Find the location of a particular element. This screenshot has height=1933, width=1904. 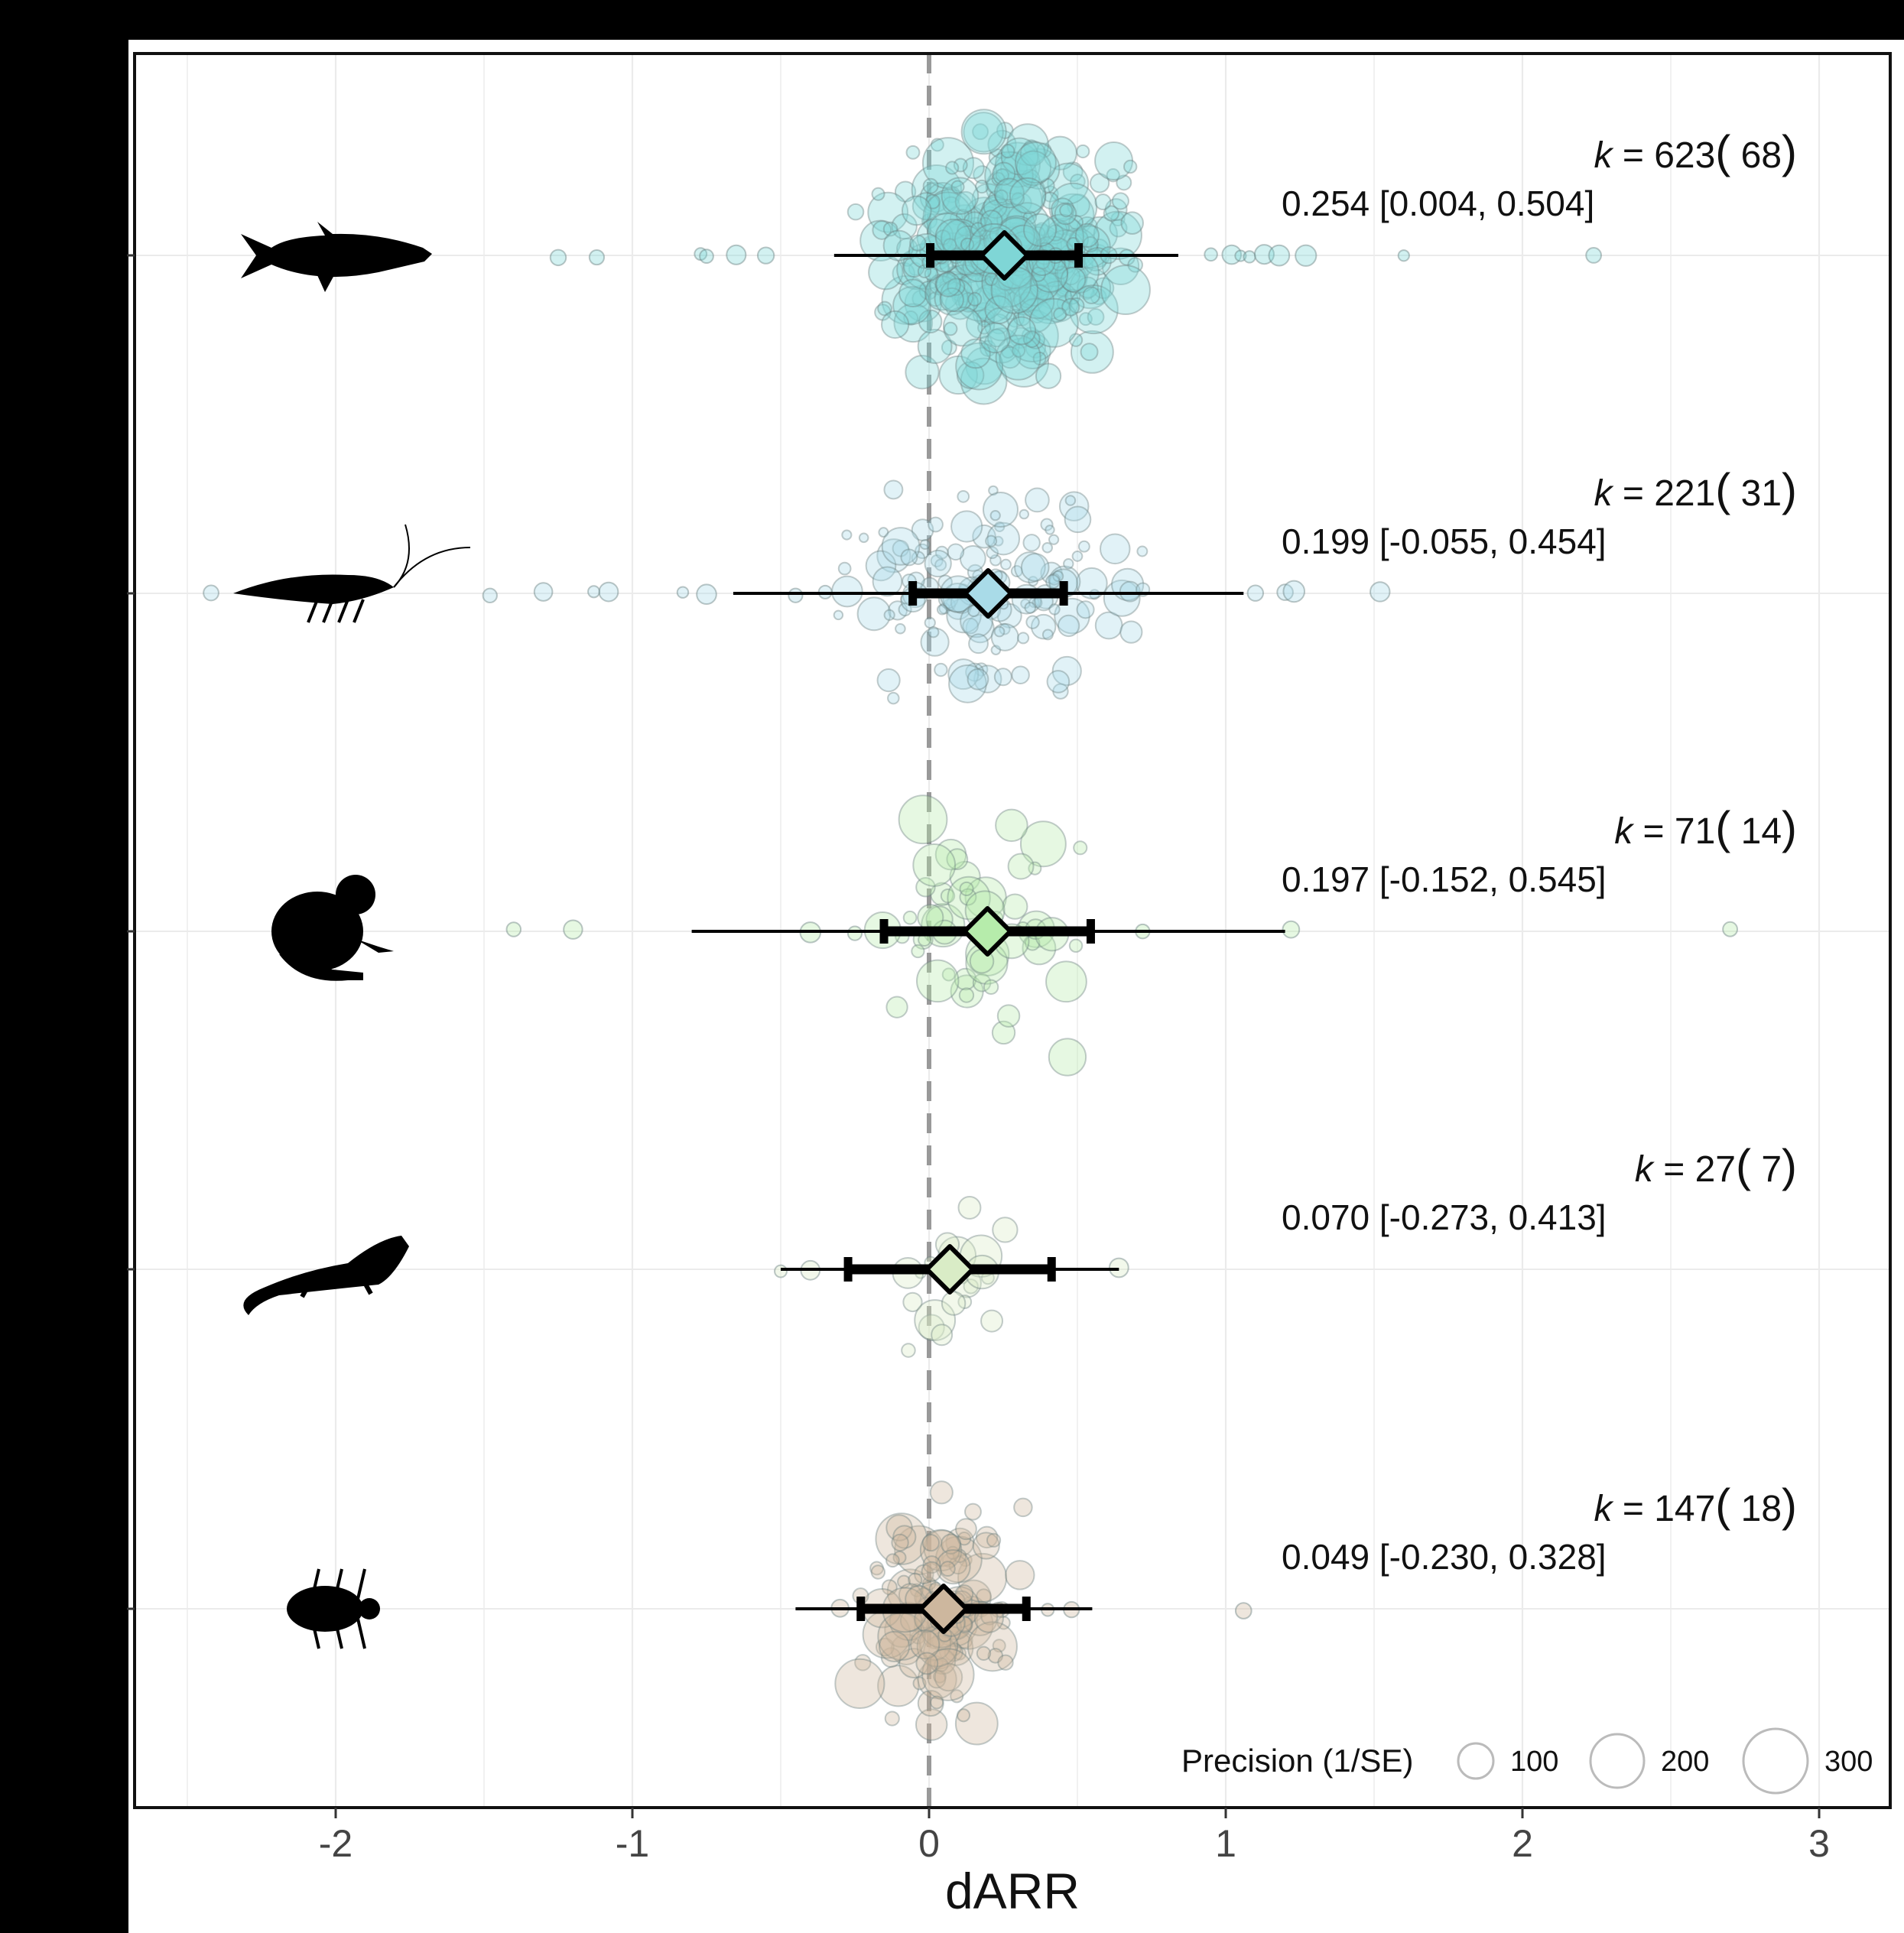

taxon-icons is located at coordinates (352, 935).